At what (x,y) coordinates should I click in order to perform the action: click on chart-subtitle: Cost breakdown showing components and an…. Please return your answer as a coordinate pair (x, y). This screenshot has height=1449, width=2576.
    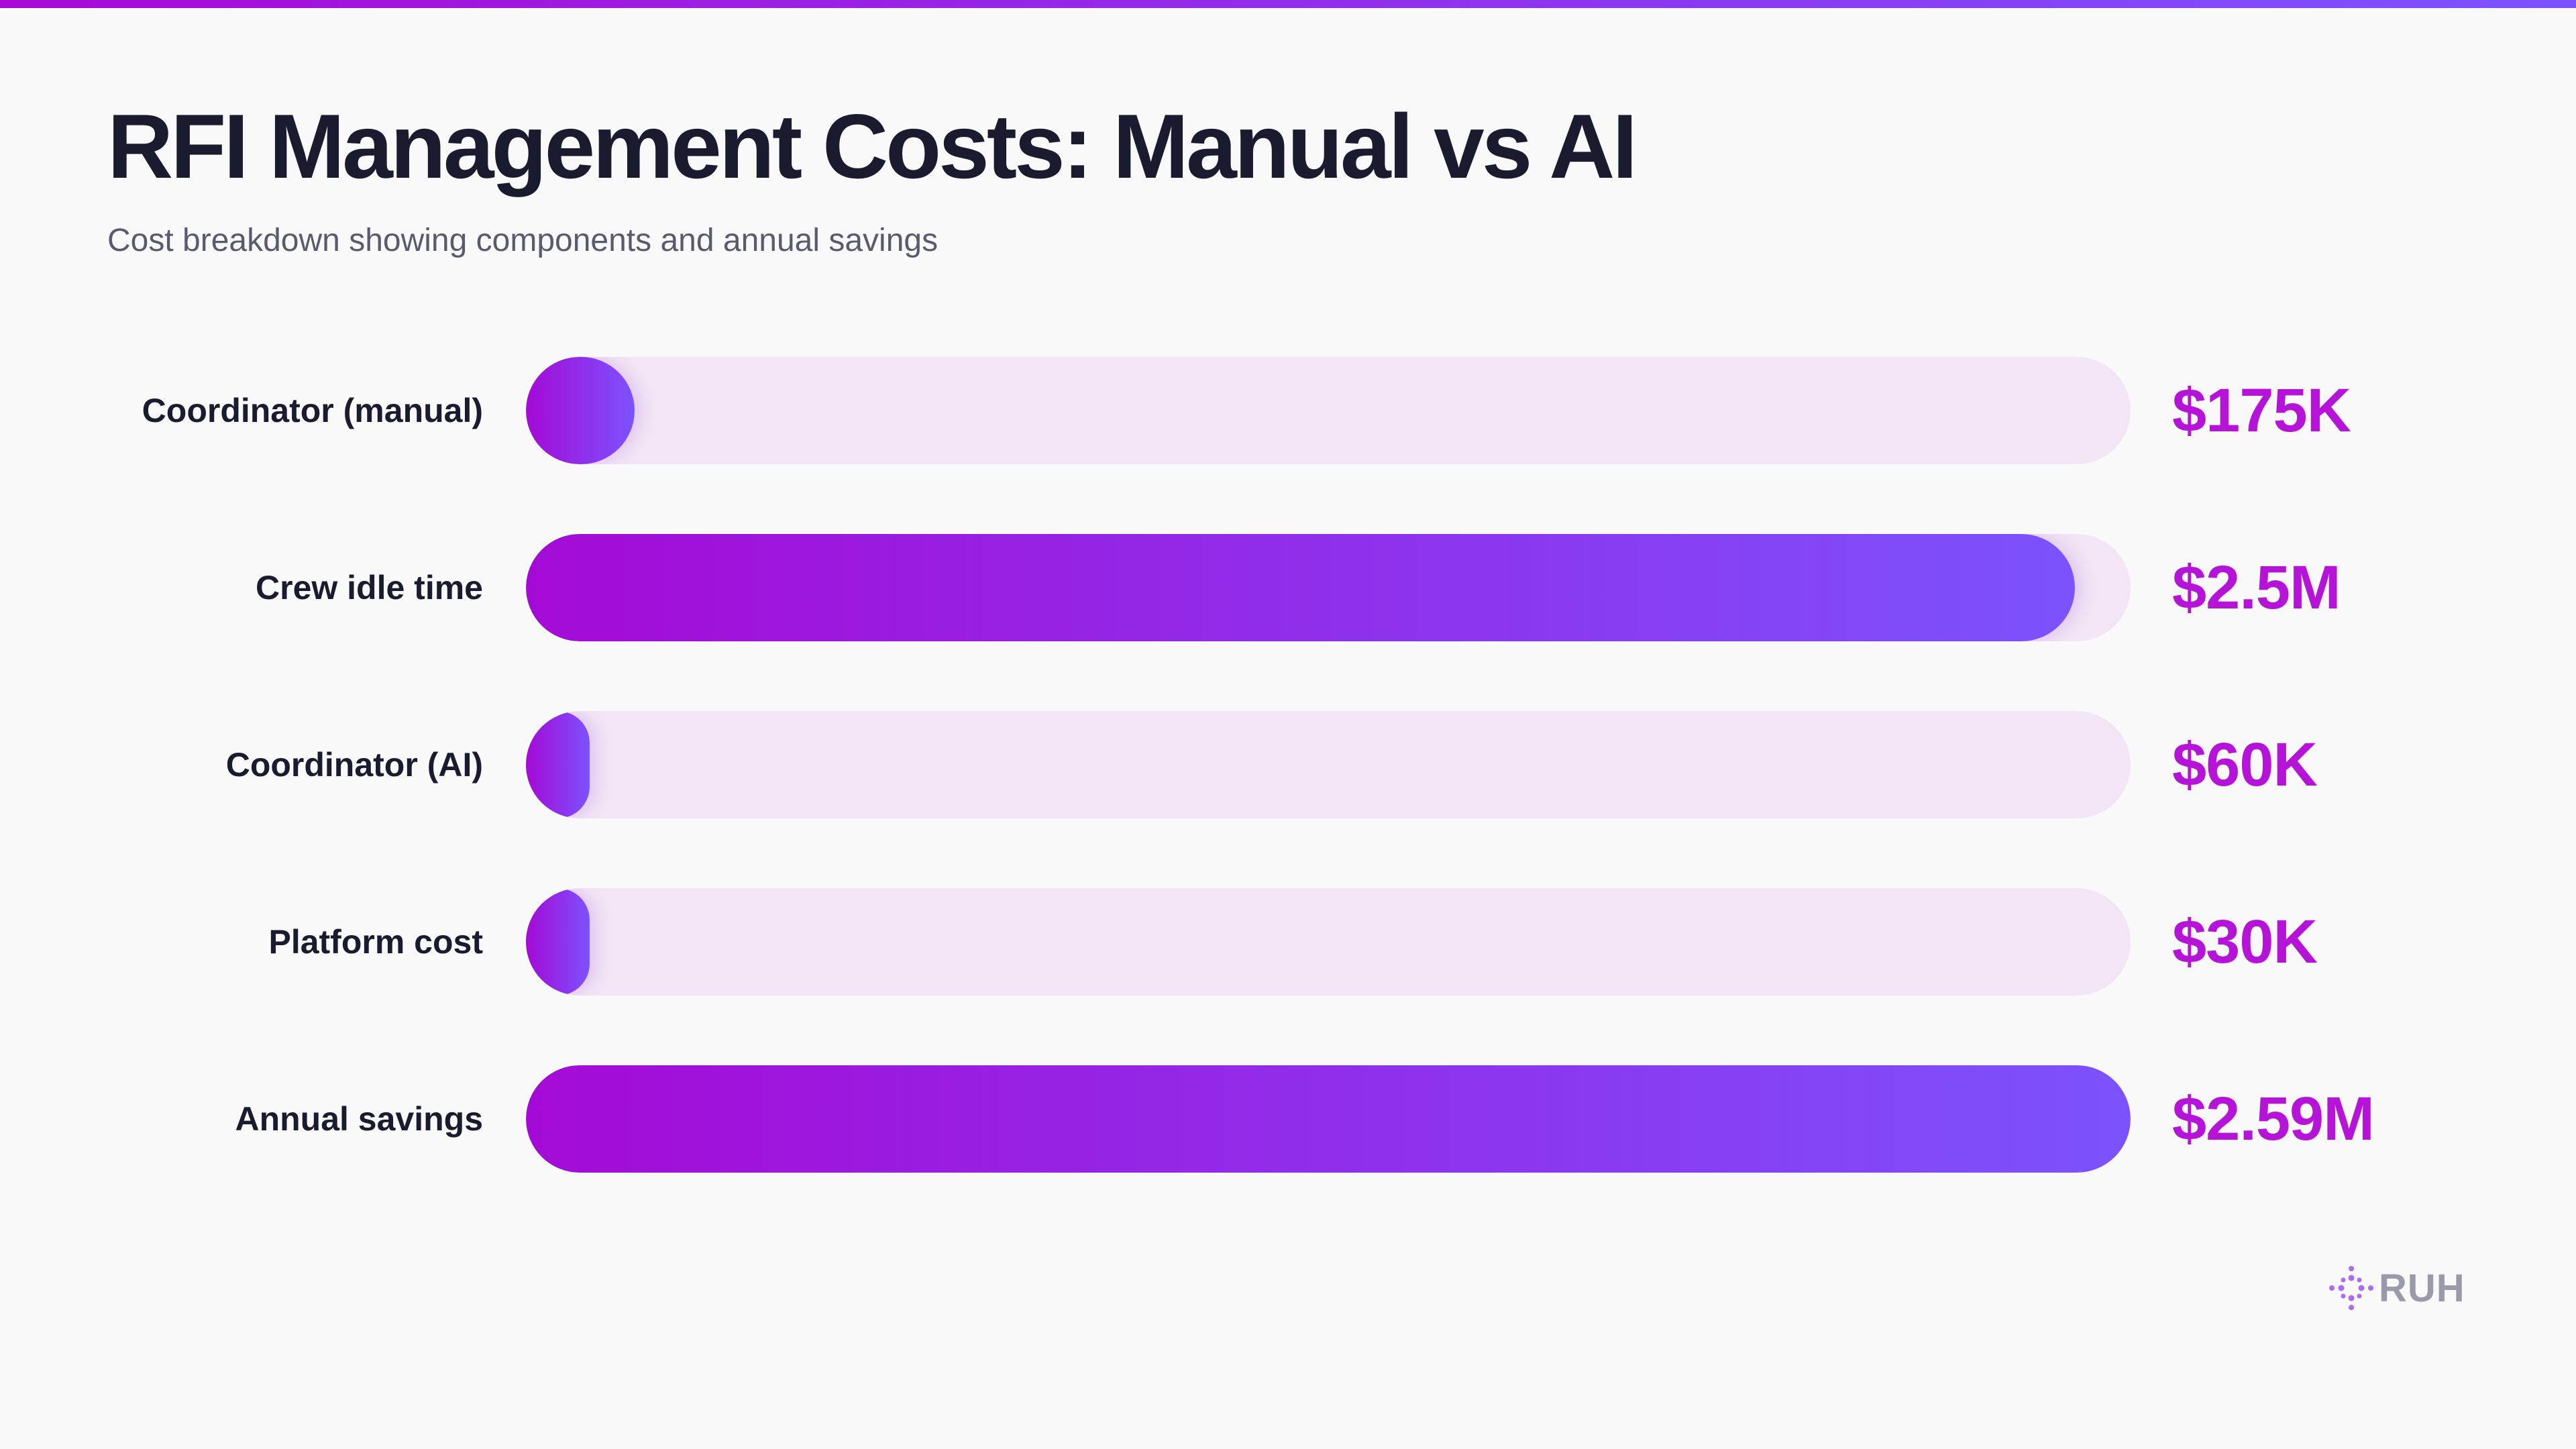
    Looking at the image, I should click on (522, 240).